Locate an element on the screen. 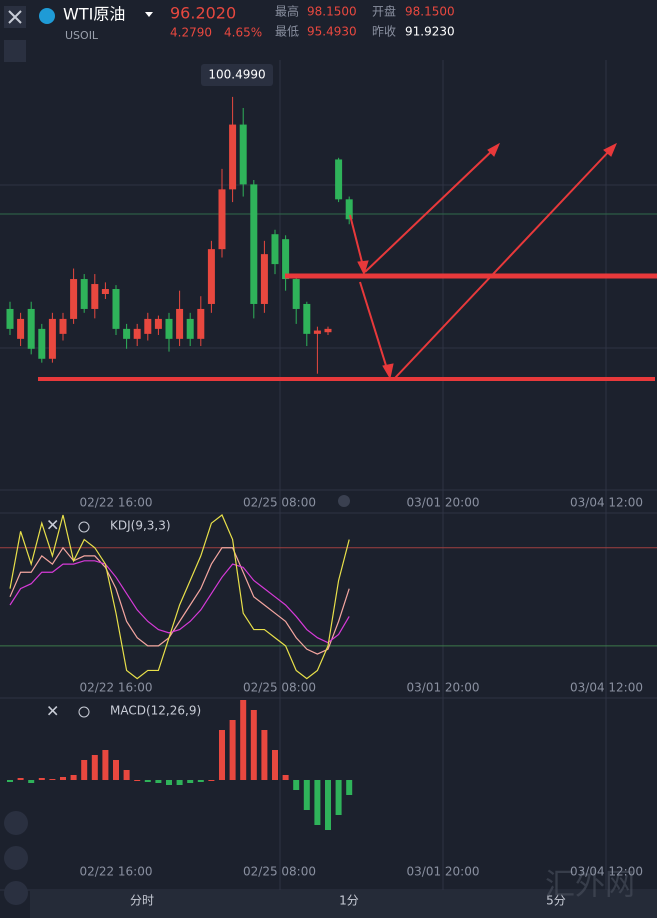 This screenshot has height=918, width=657. dropdown is located at coordinates (149, 14).